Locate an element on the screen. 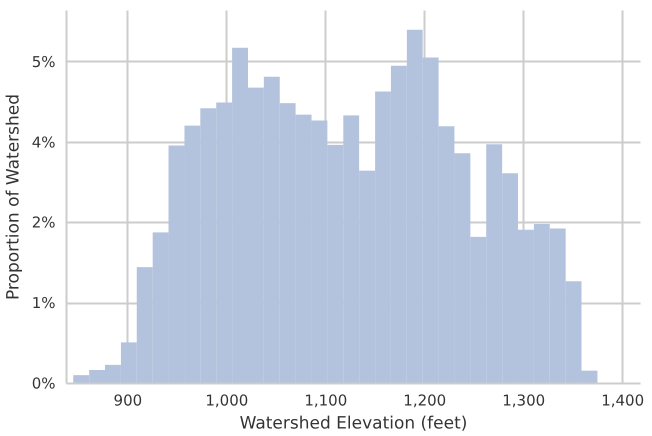 Image resolution: width=652 pixels, height=436 pixels. y-axis-title: Proportion of Watershed is located at coordinates (14, 197).